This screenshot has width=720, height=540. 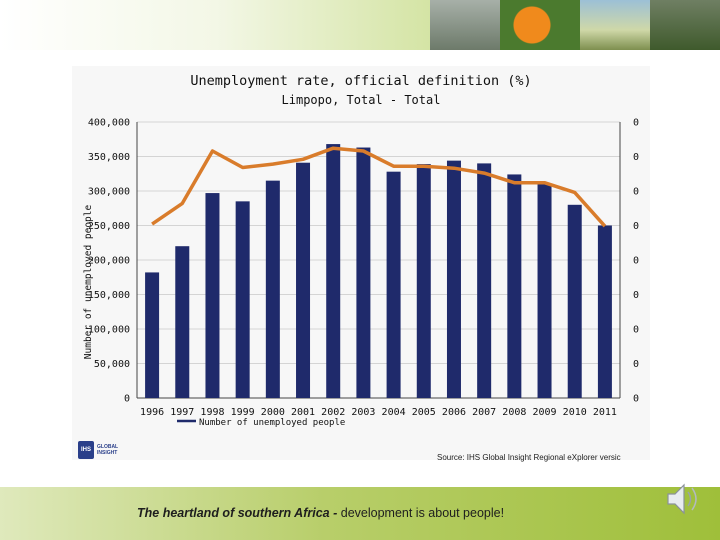 I want to click on x-tick-label: 1998, so click(x=212, y=412).